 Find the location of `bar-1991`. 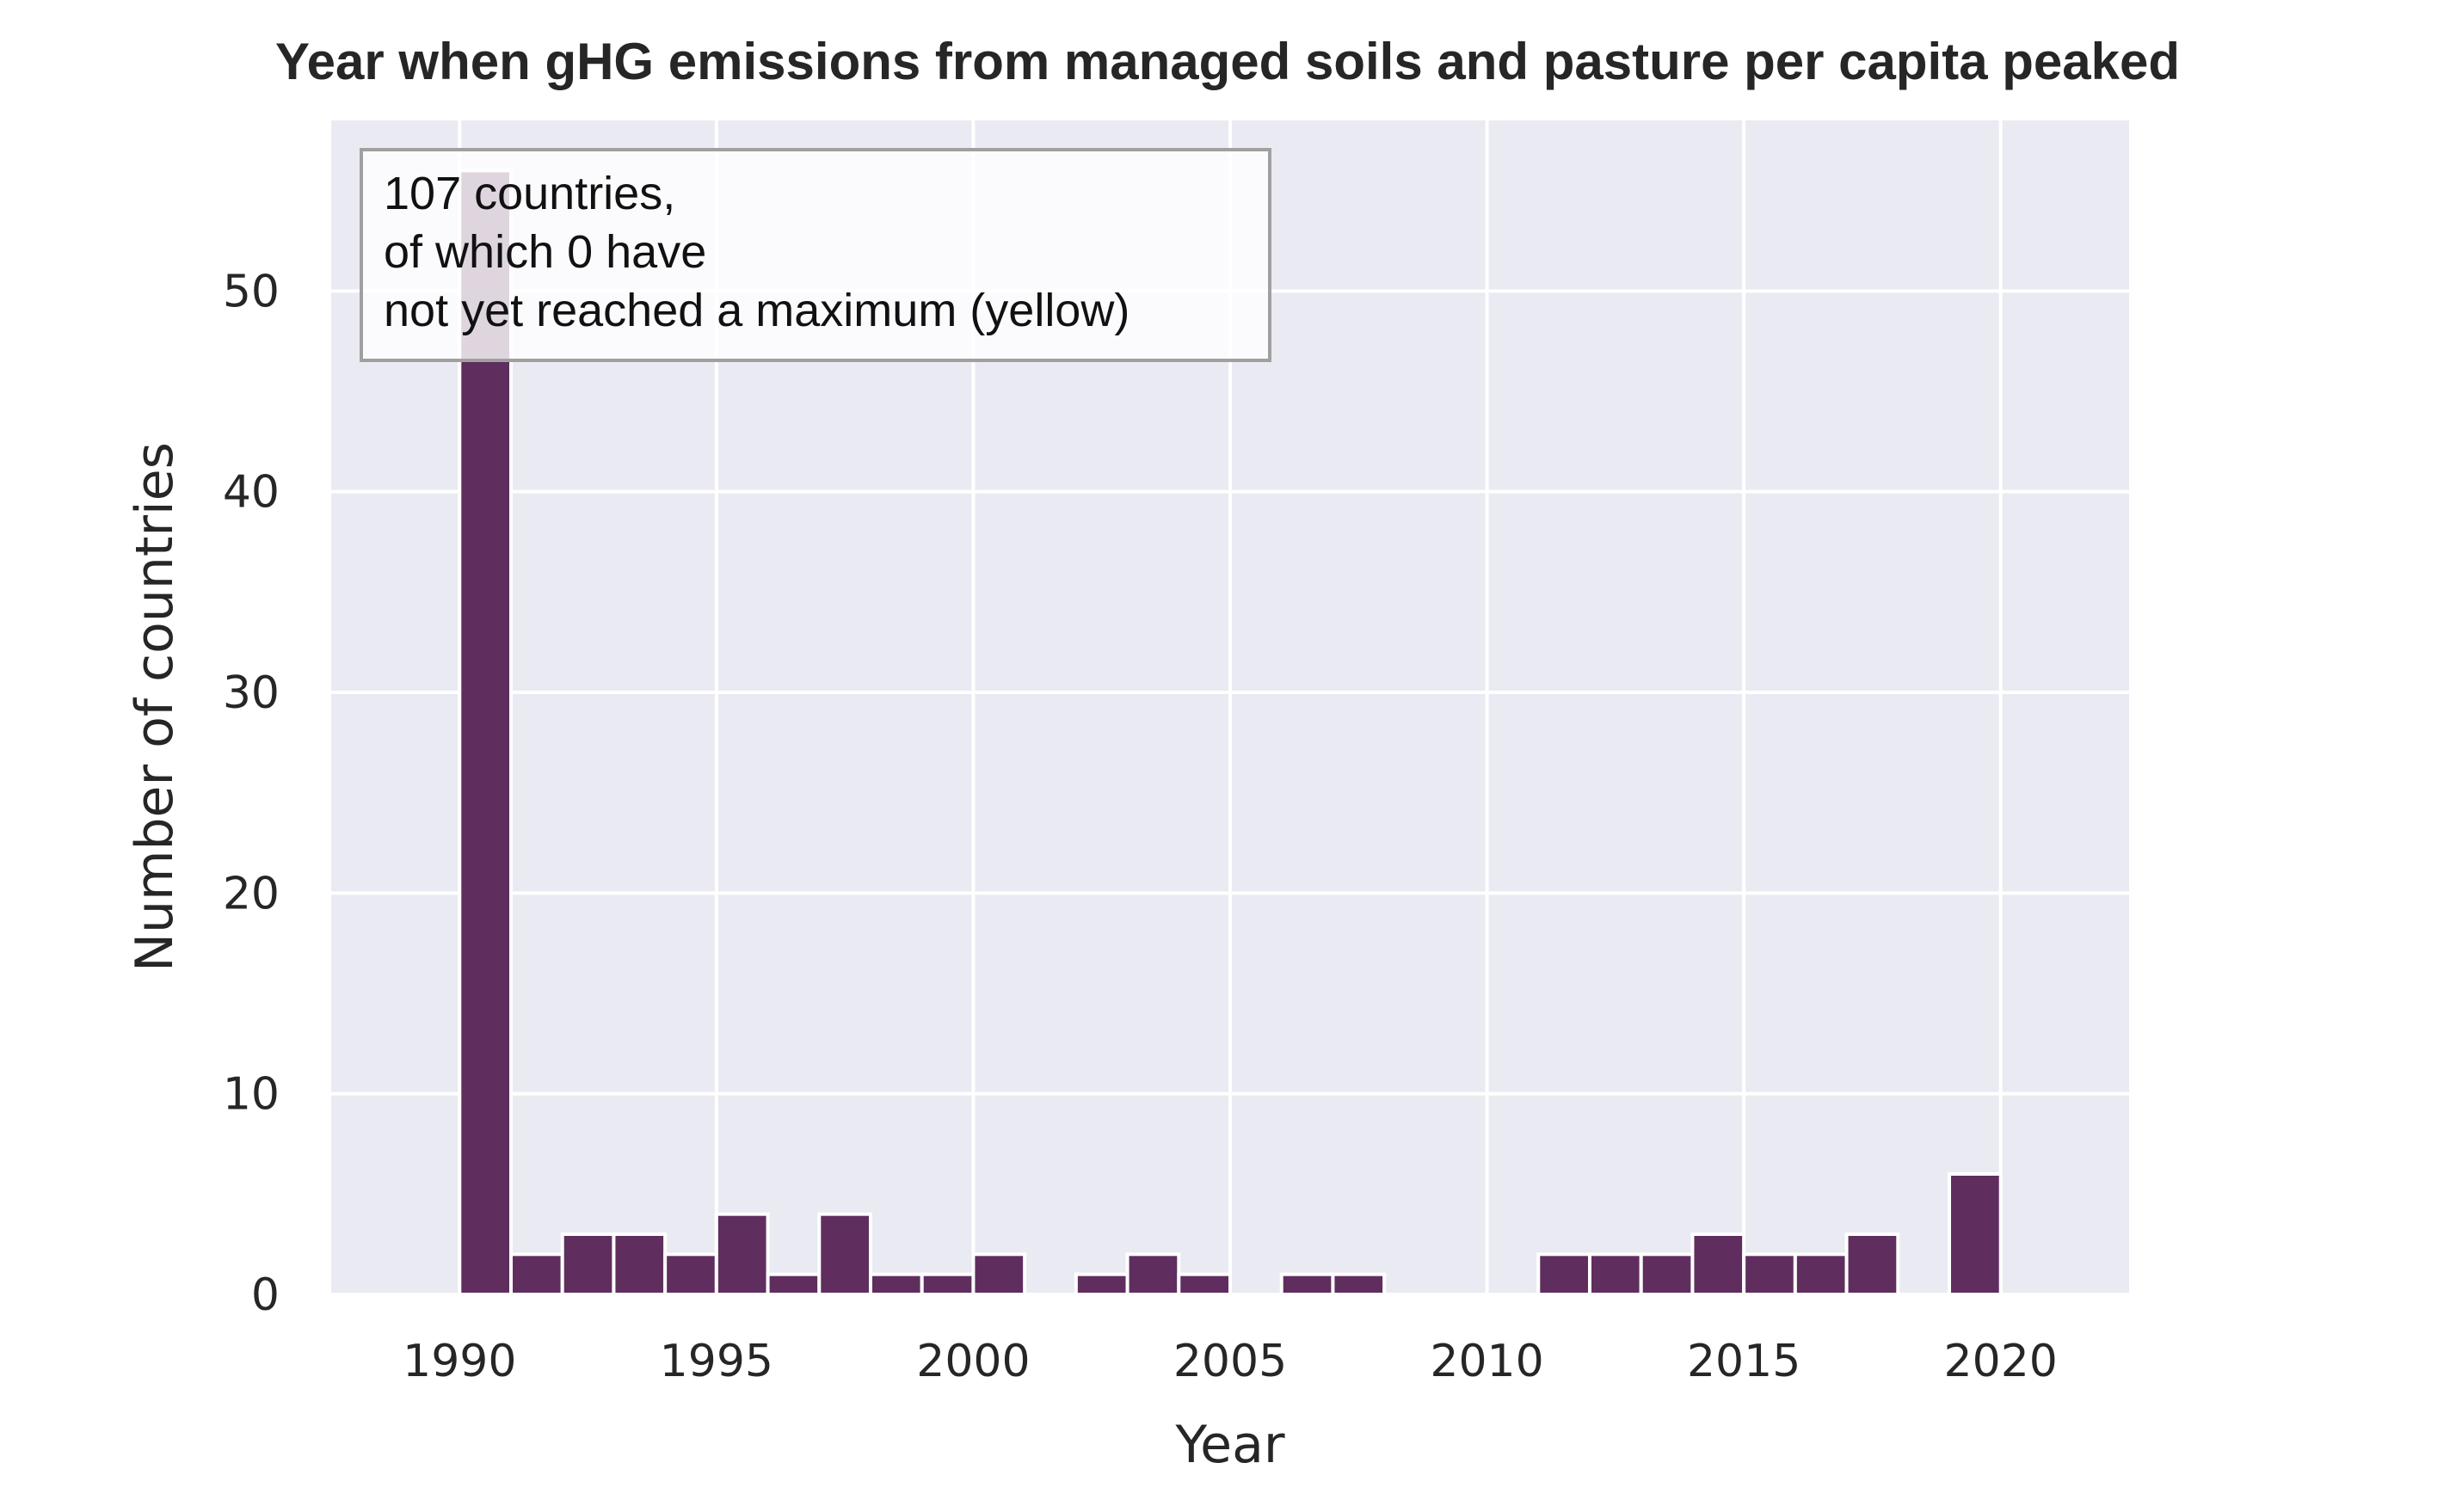

bar-1991 is located at coordinates (536, 1274).